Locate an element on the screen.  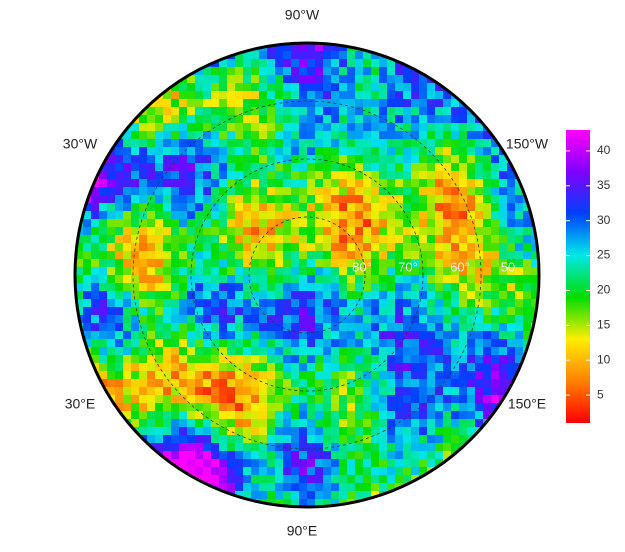
lon-label: 90°E is located at coordinates (302, 531).